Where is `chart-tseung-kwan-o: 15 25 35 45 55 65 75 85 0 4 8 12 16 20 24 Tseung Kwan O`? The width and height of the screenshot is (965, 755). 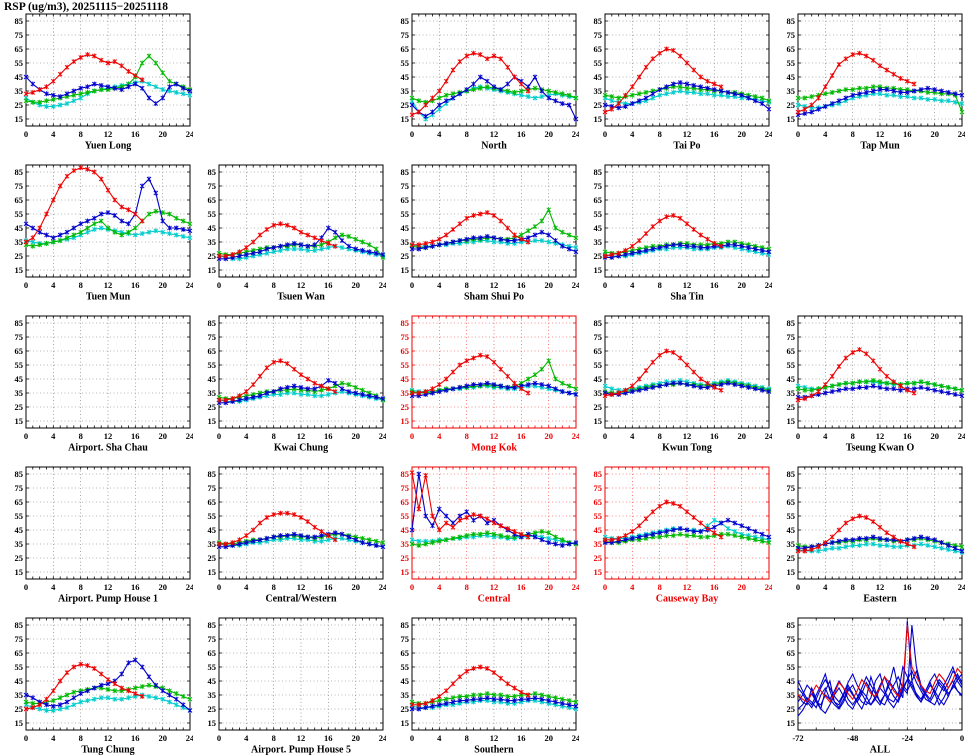
chart-tseung-kwan-o: 15 25 35 45 55 65 75 85 0 4 8 12 16 20 24 Tseung Kwan O is located at coordinates (876, 384).